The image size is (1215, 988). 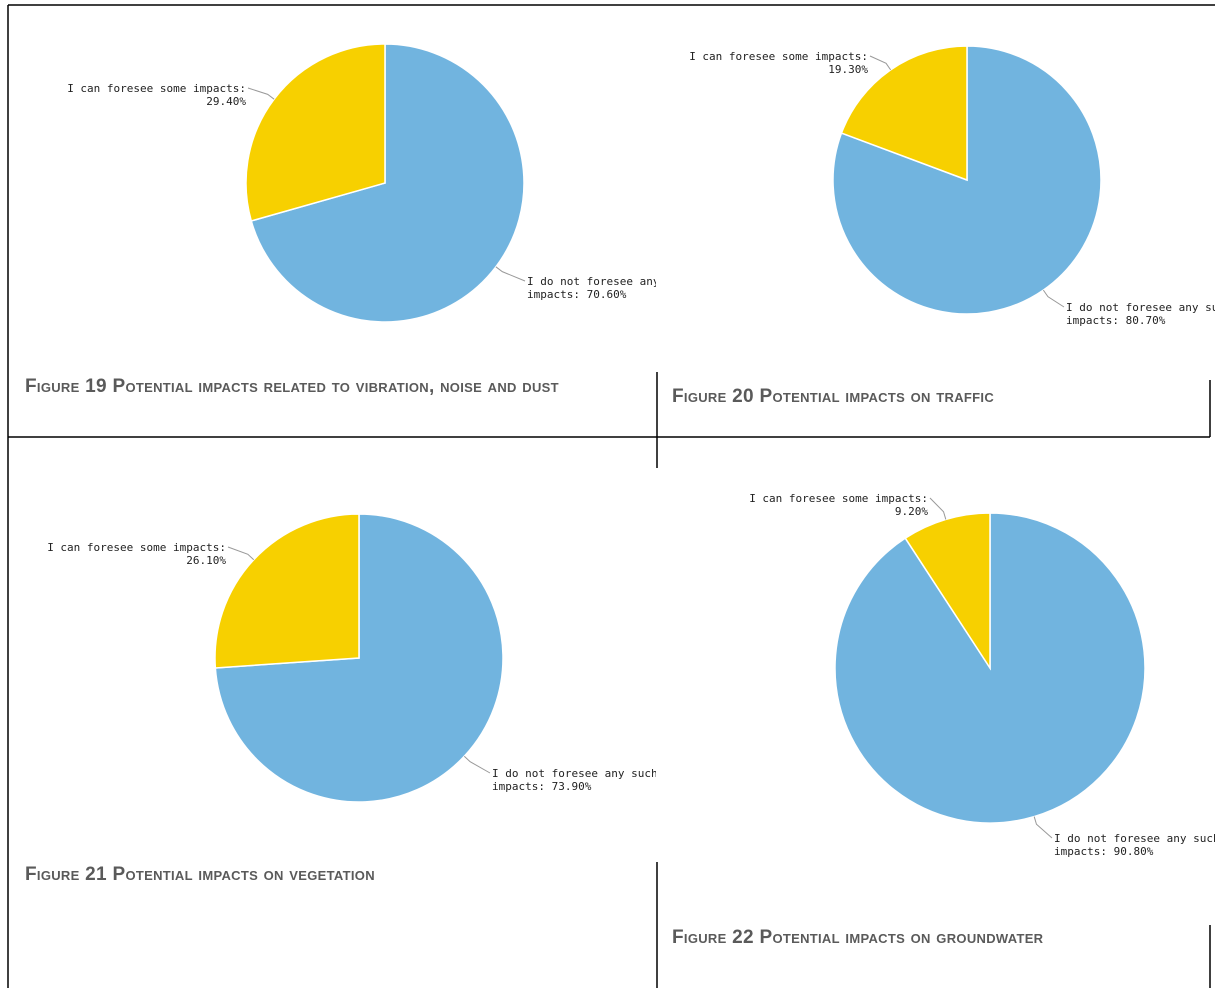 I want to click on slice-label: I can foresee some impacts: 9.20%, so click(x=838, y=505).